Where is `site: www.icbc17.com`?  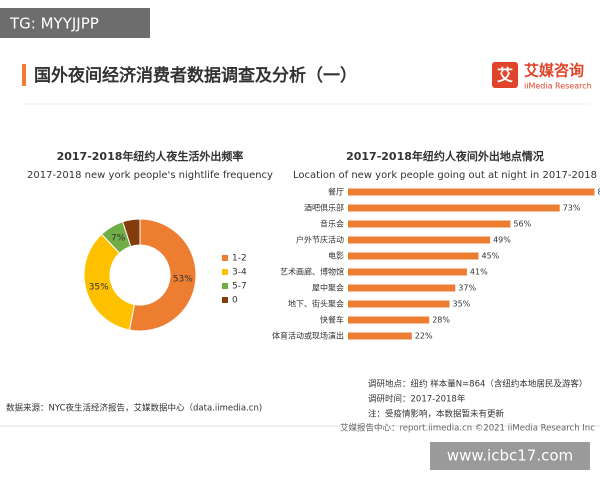
site: www.icbc17.com is located at coordinates (510, 456).